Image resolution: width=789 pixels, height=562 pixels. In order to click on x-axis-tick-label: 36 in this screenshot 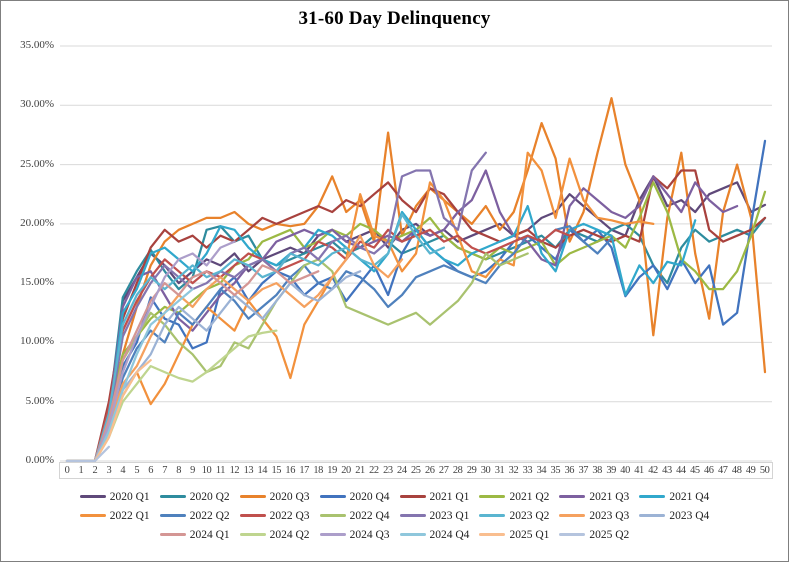, I will do `click(569, 470)`.